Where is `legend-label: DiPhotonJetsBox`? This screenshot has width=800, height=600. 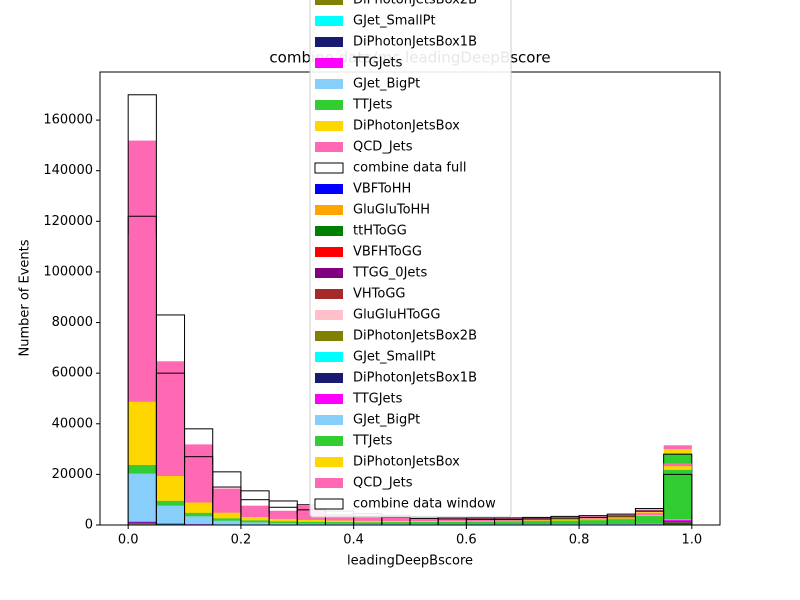
legend-label: DiPhotonJetsBox is located at coordinates (406, 126).